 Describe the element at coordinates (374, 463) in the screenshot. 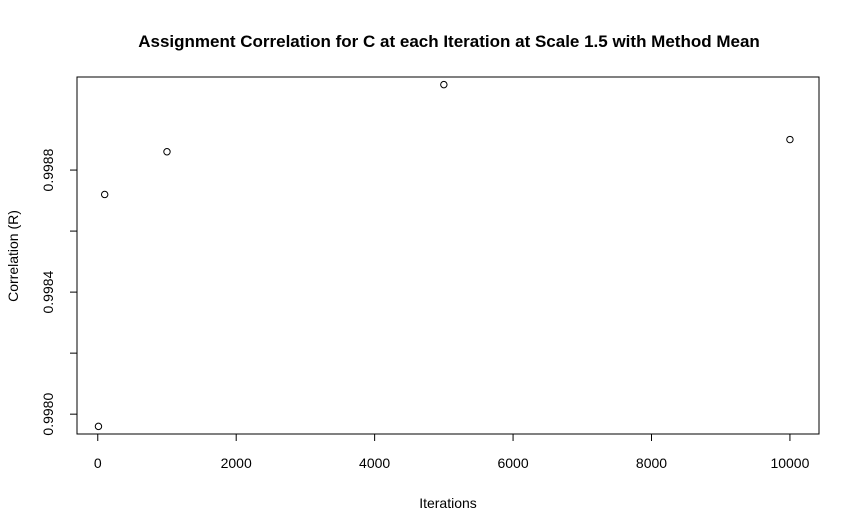

I see `x-tick-label: 4000` at that location.